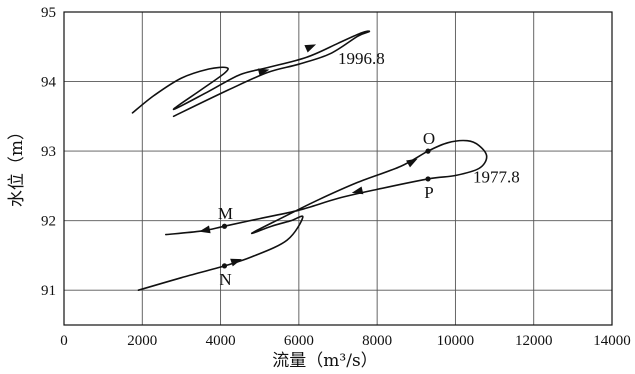 This screenshot has height=374, width=635. I want to click on x-tick-label-10000: 10000, so click(456, 341).